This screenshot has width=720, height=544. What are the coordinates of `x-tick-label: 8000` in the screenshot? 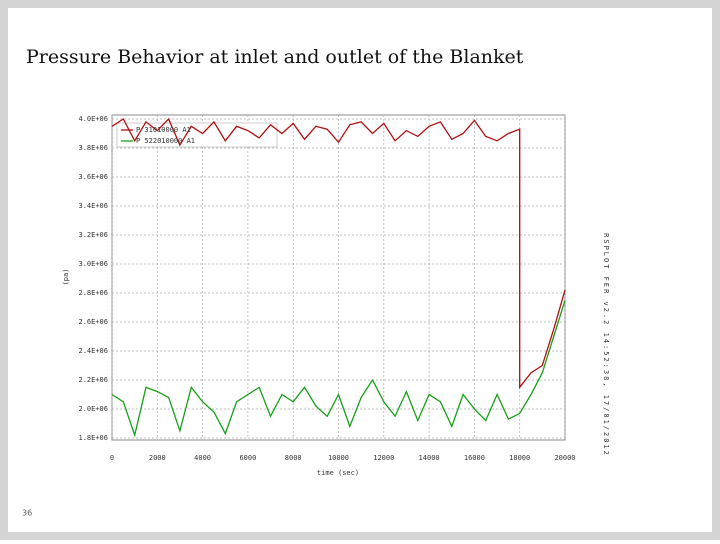 It's located at (293, 458).